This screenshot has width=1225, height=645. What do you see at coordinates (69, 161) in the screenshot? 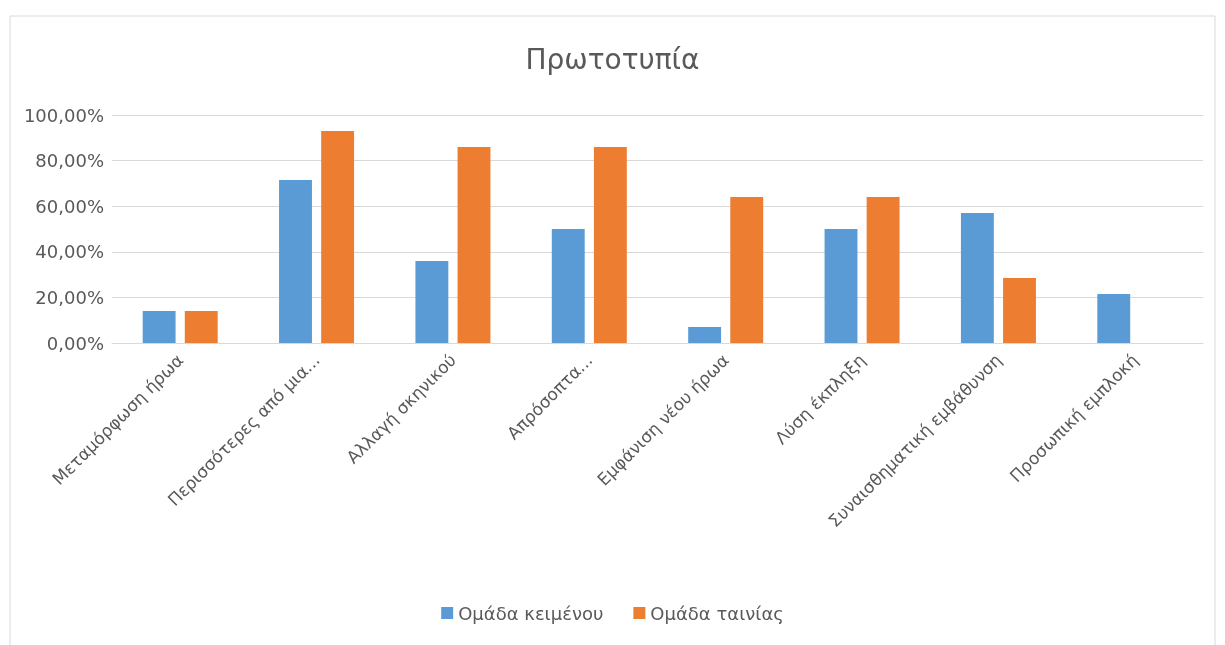
I see `y-tick-label: 80,00%` at bounding box center [69, 161].